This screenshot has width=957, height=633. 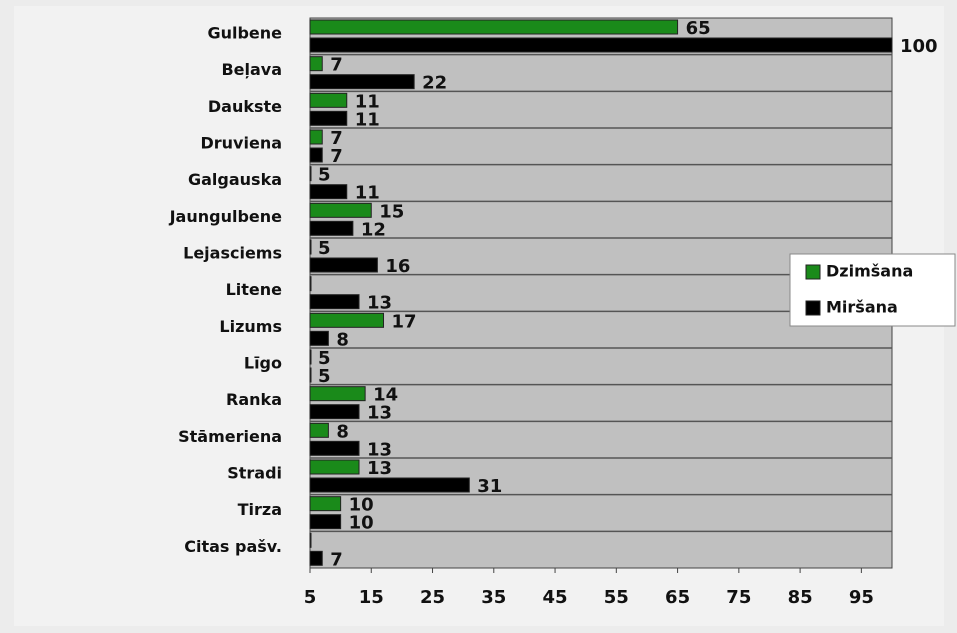 I want to click on legend-label: Miršana, so click(x=862, y=307).